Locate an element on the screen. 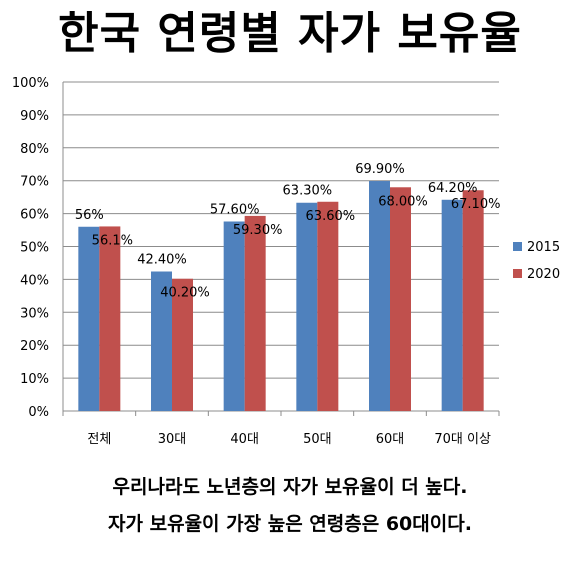 This screenshot has width=580, height=580. y-tick-label: 90% is located at coordinates (34, 116).